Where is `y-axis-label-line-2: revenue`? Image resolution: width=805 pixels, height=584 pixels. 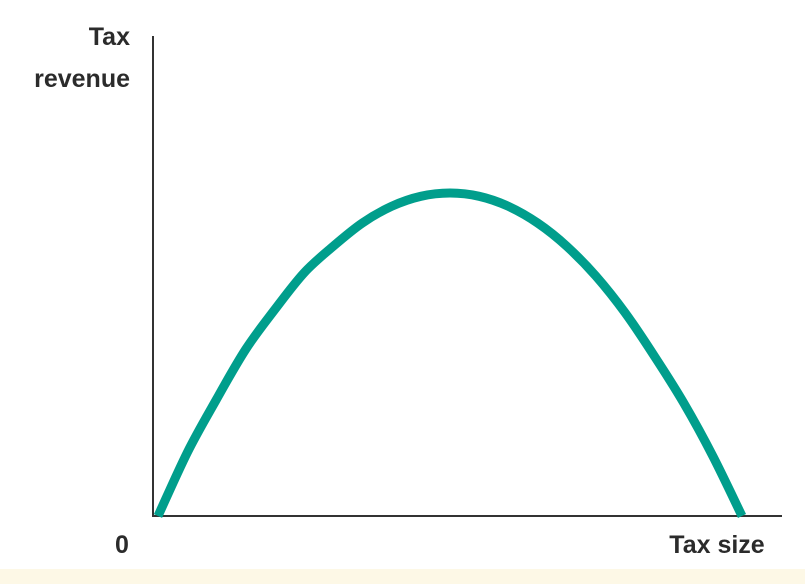
y-axis-label-line-2: revenue is located at coordinates (82, 79).